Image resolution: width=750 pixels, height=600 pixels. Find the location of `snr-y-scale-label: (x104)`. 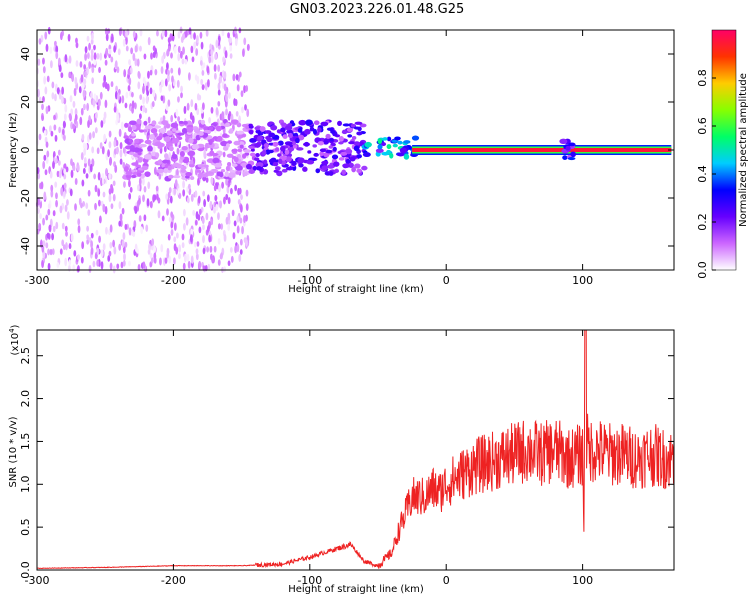

snr-y-scale-label: (x104) is located at coordinates (14, 339).